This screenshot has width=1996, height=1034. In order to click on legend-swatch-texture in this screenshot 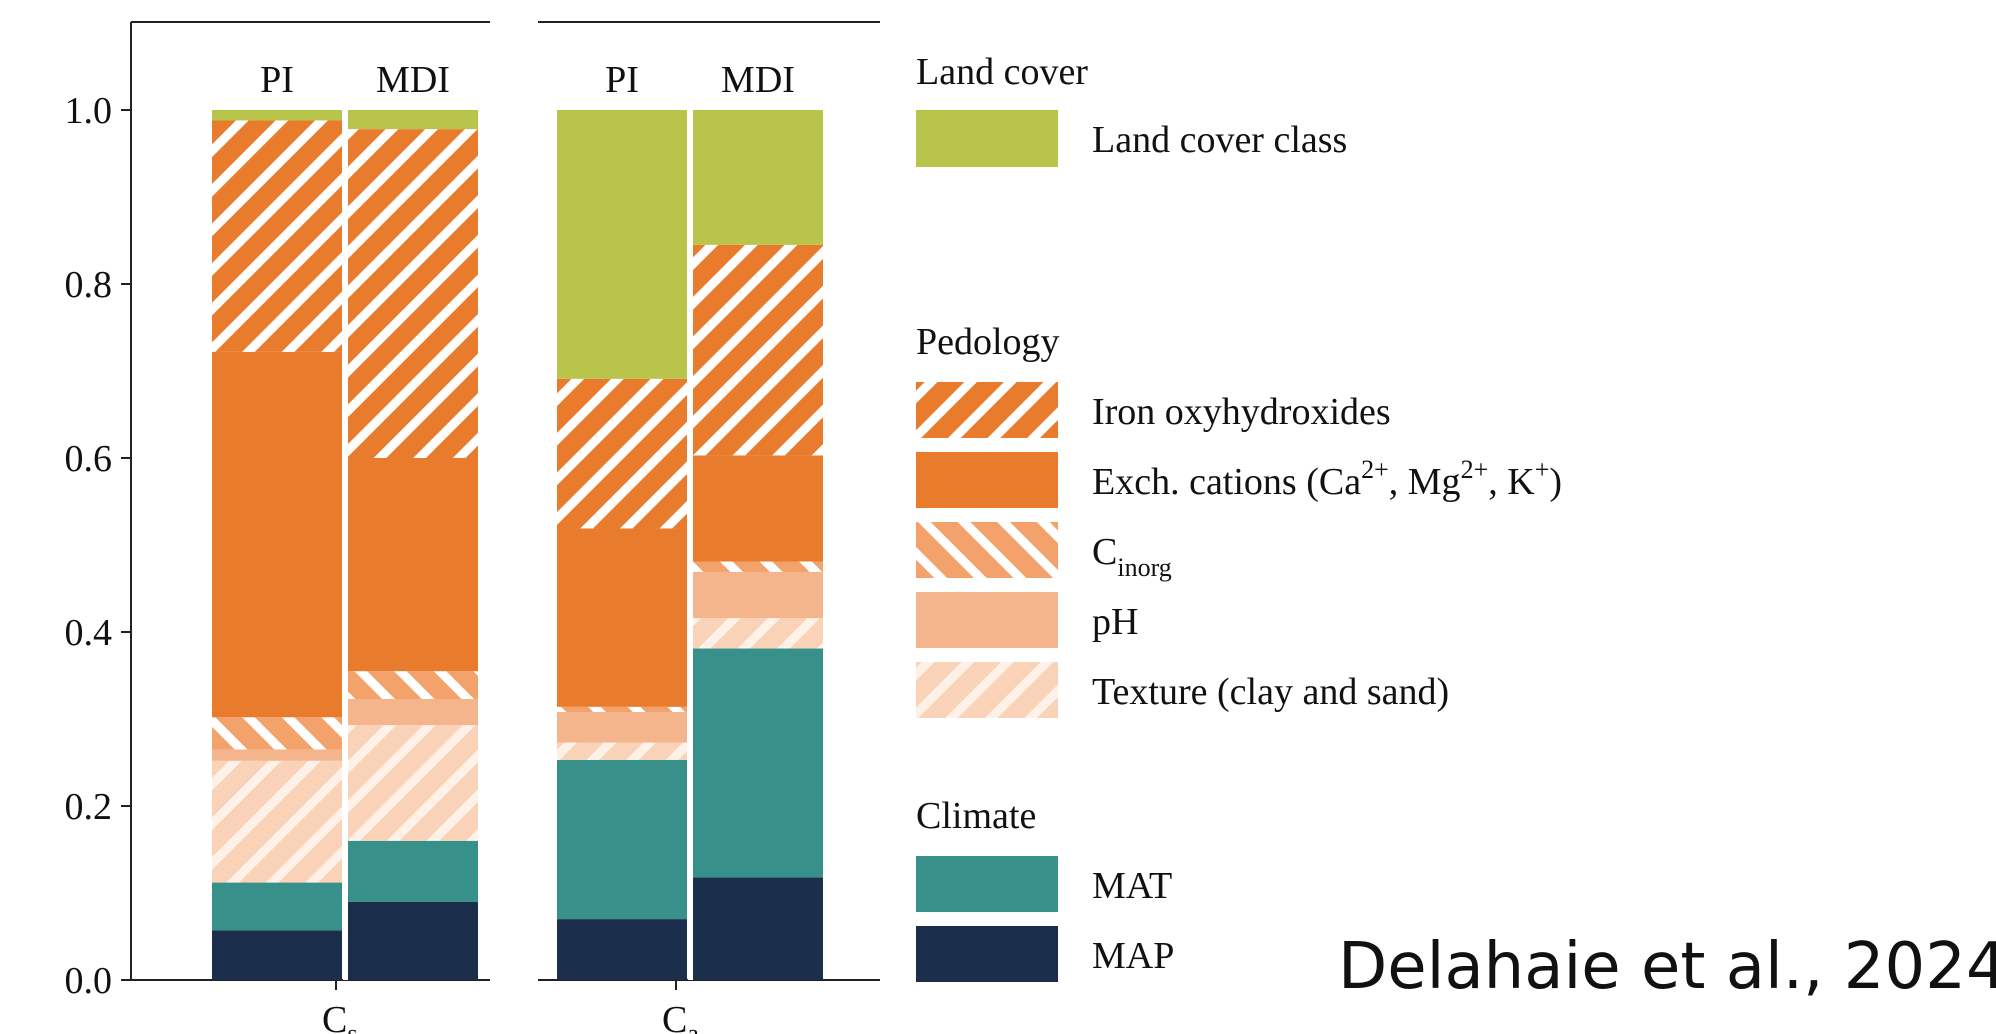, I will do `click(987, 690)`.